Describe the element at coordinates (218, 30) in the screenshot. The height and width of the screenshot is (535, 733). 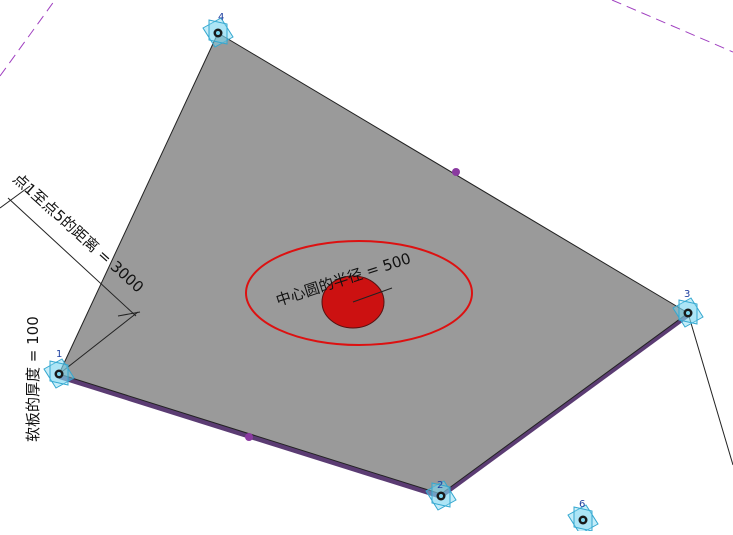
I see `grip-point-4: 4` at that location.